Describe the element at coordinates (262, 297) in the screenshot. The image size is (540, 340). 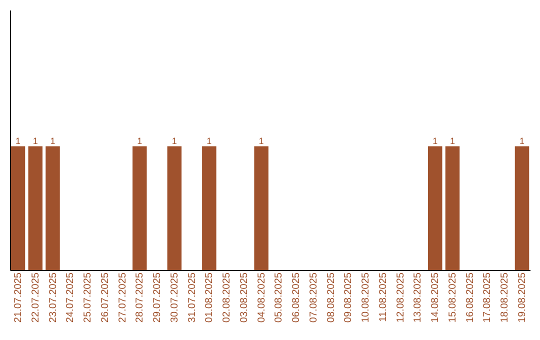
I see `x-tick-label: 04.08.2025` at that location.